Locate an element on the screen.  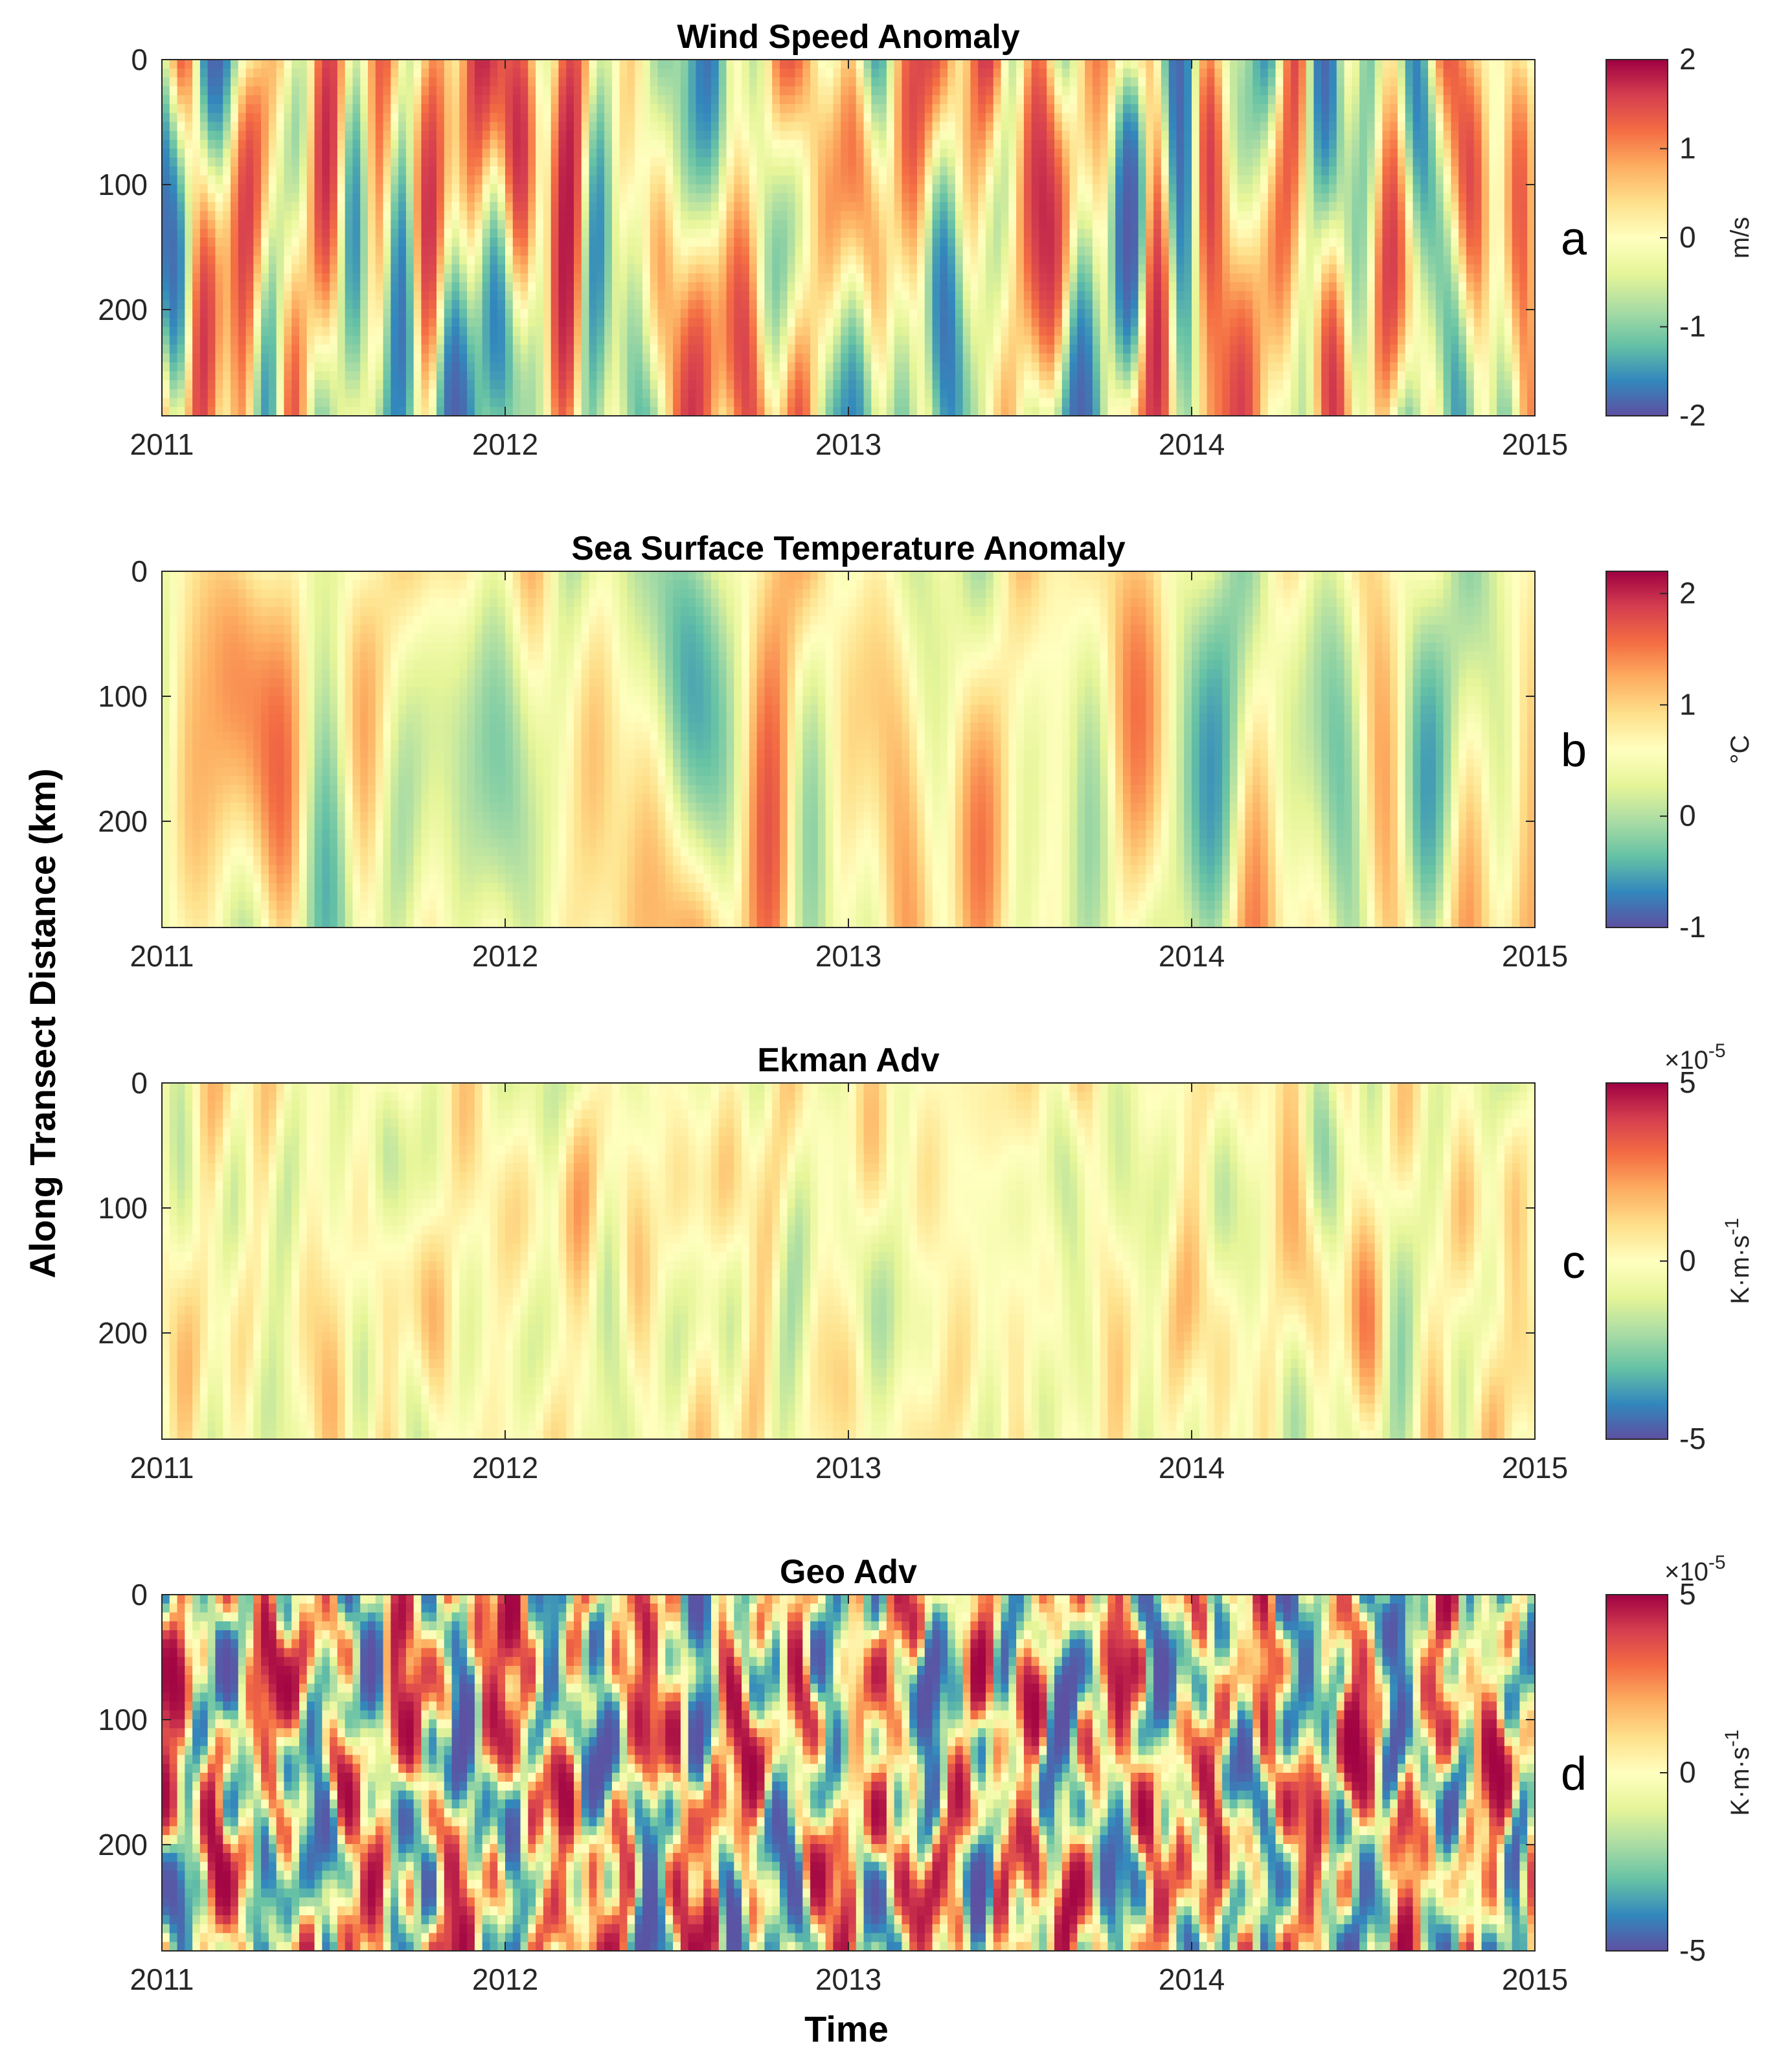
panel-d-x-tick-label: 2012 is located at coordinates (505, 1979).